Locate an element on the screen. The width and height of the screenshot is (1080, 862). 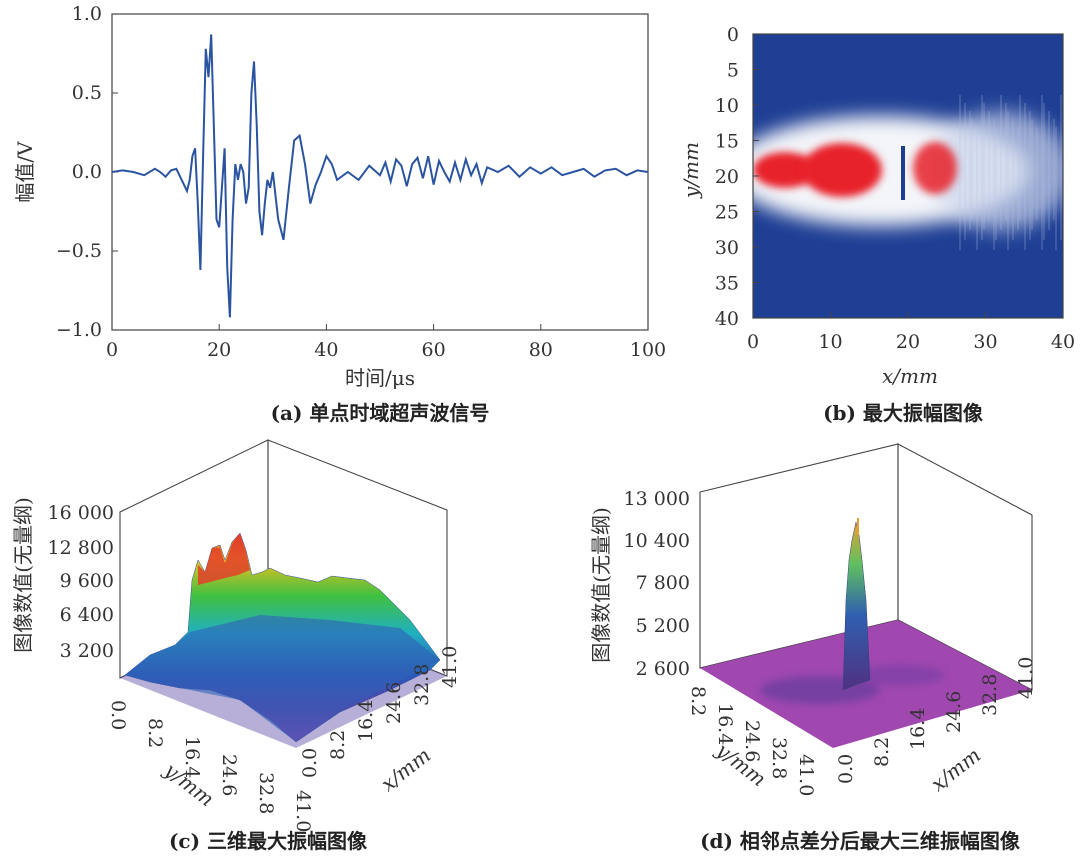
panel-b-xtick-label: 0 is located at coordinates (753, 342).